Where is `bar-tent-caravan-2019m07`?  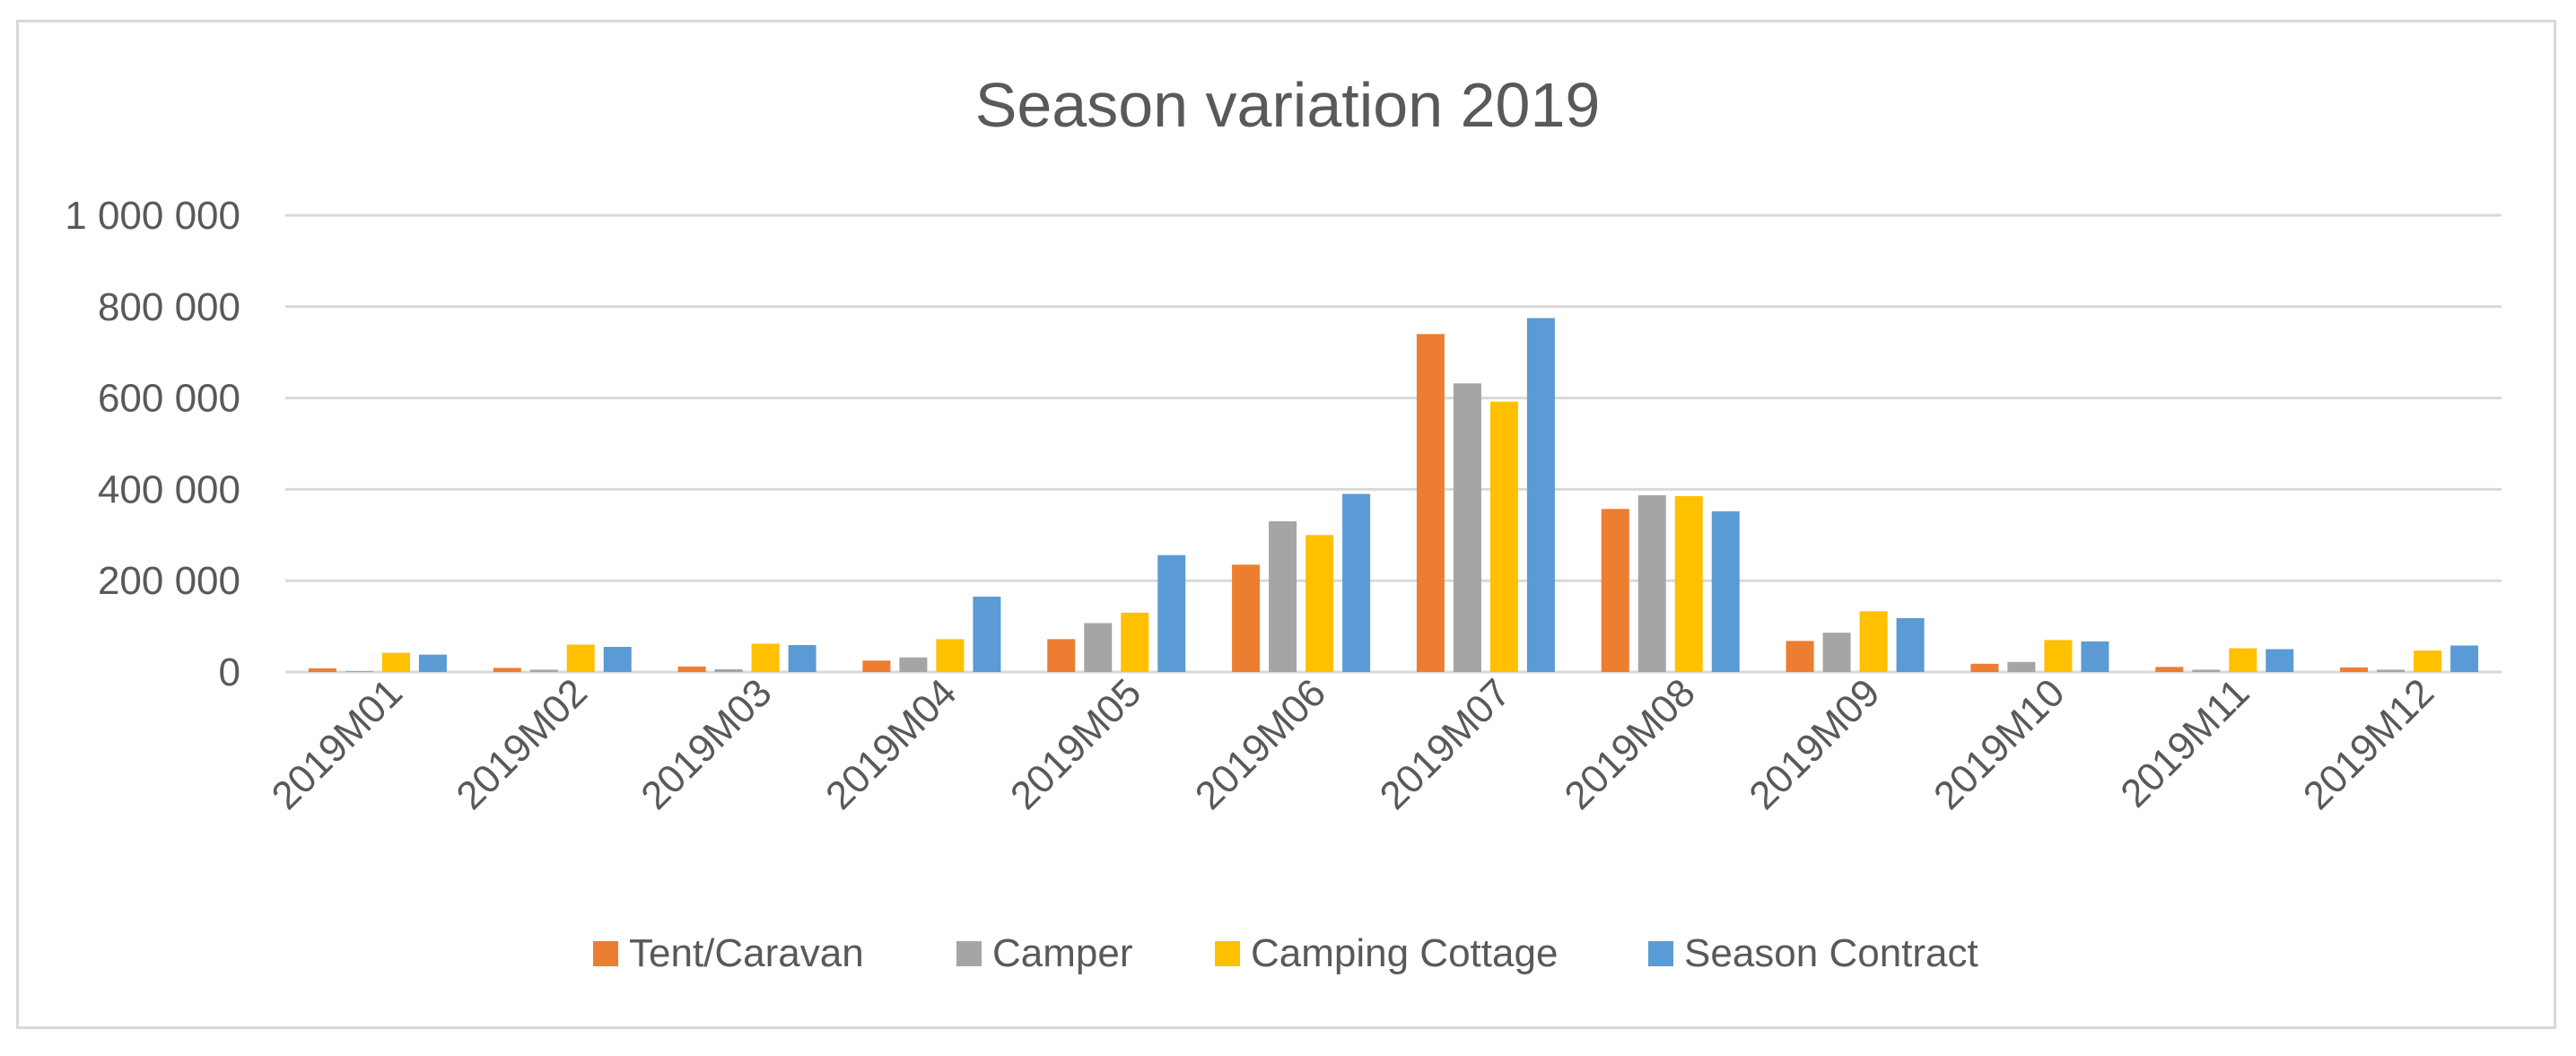 bar-tent-caravan-2019m07 is located at coordinates (1431, 503).